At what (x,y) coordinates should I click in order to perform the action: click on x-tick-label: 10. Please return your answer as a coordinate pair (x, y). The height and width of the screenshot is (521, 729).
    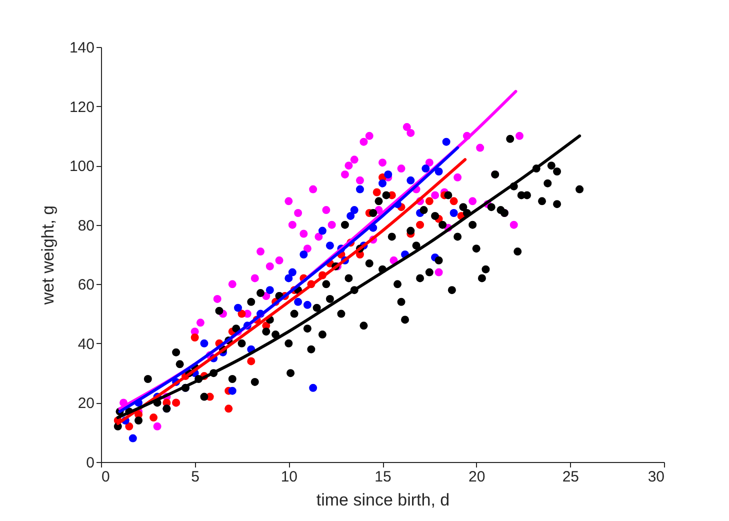
    Looking at the image, I should click on (289, 477).